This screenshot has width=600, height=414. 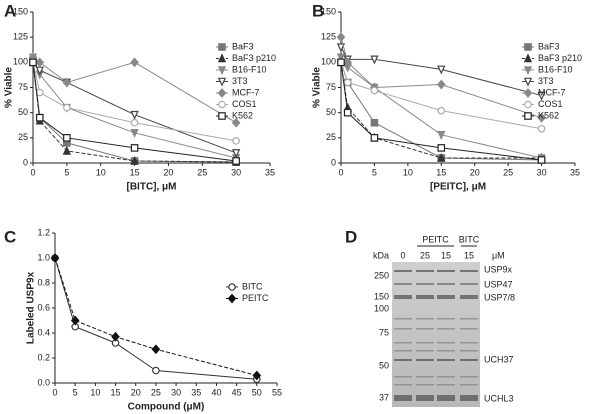 I want to click on legend-label: MCF-7, so click(x=246, y=92).